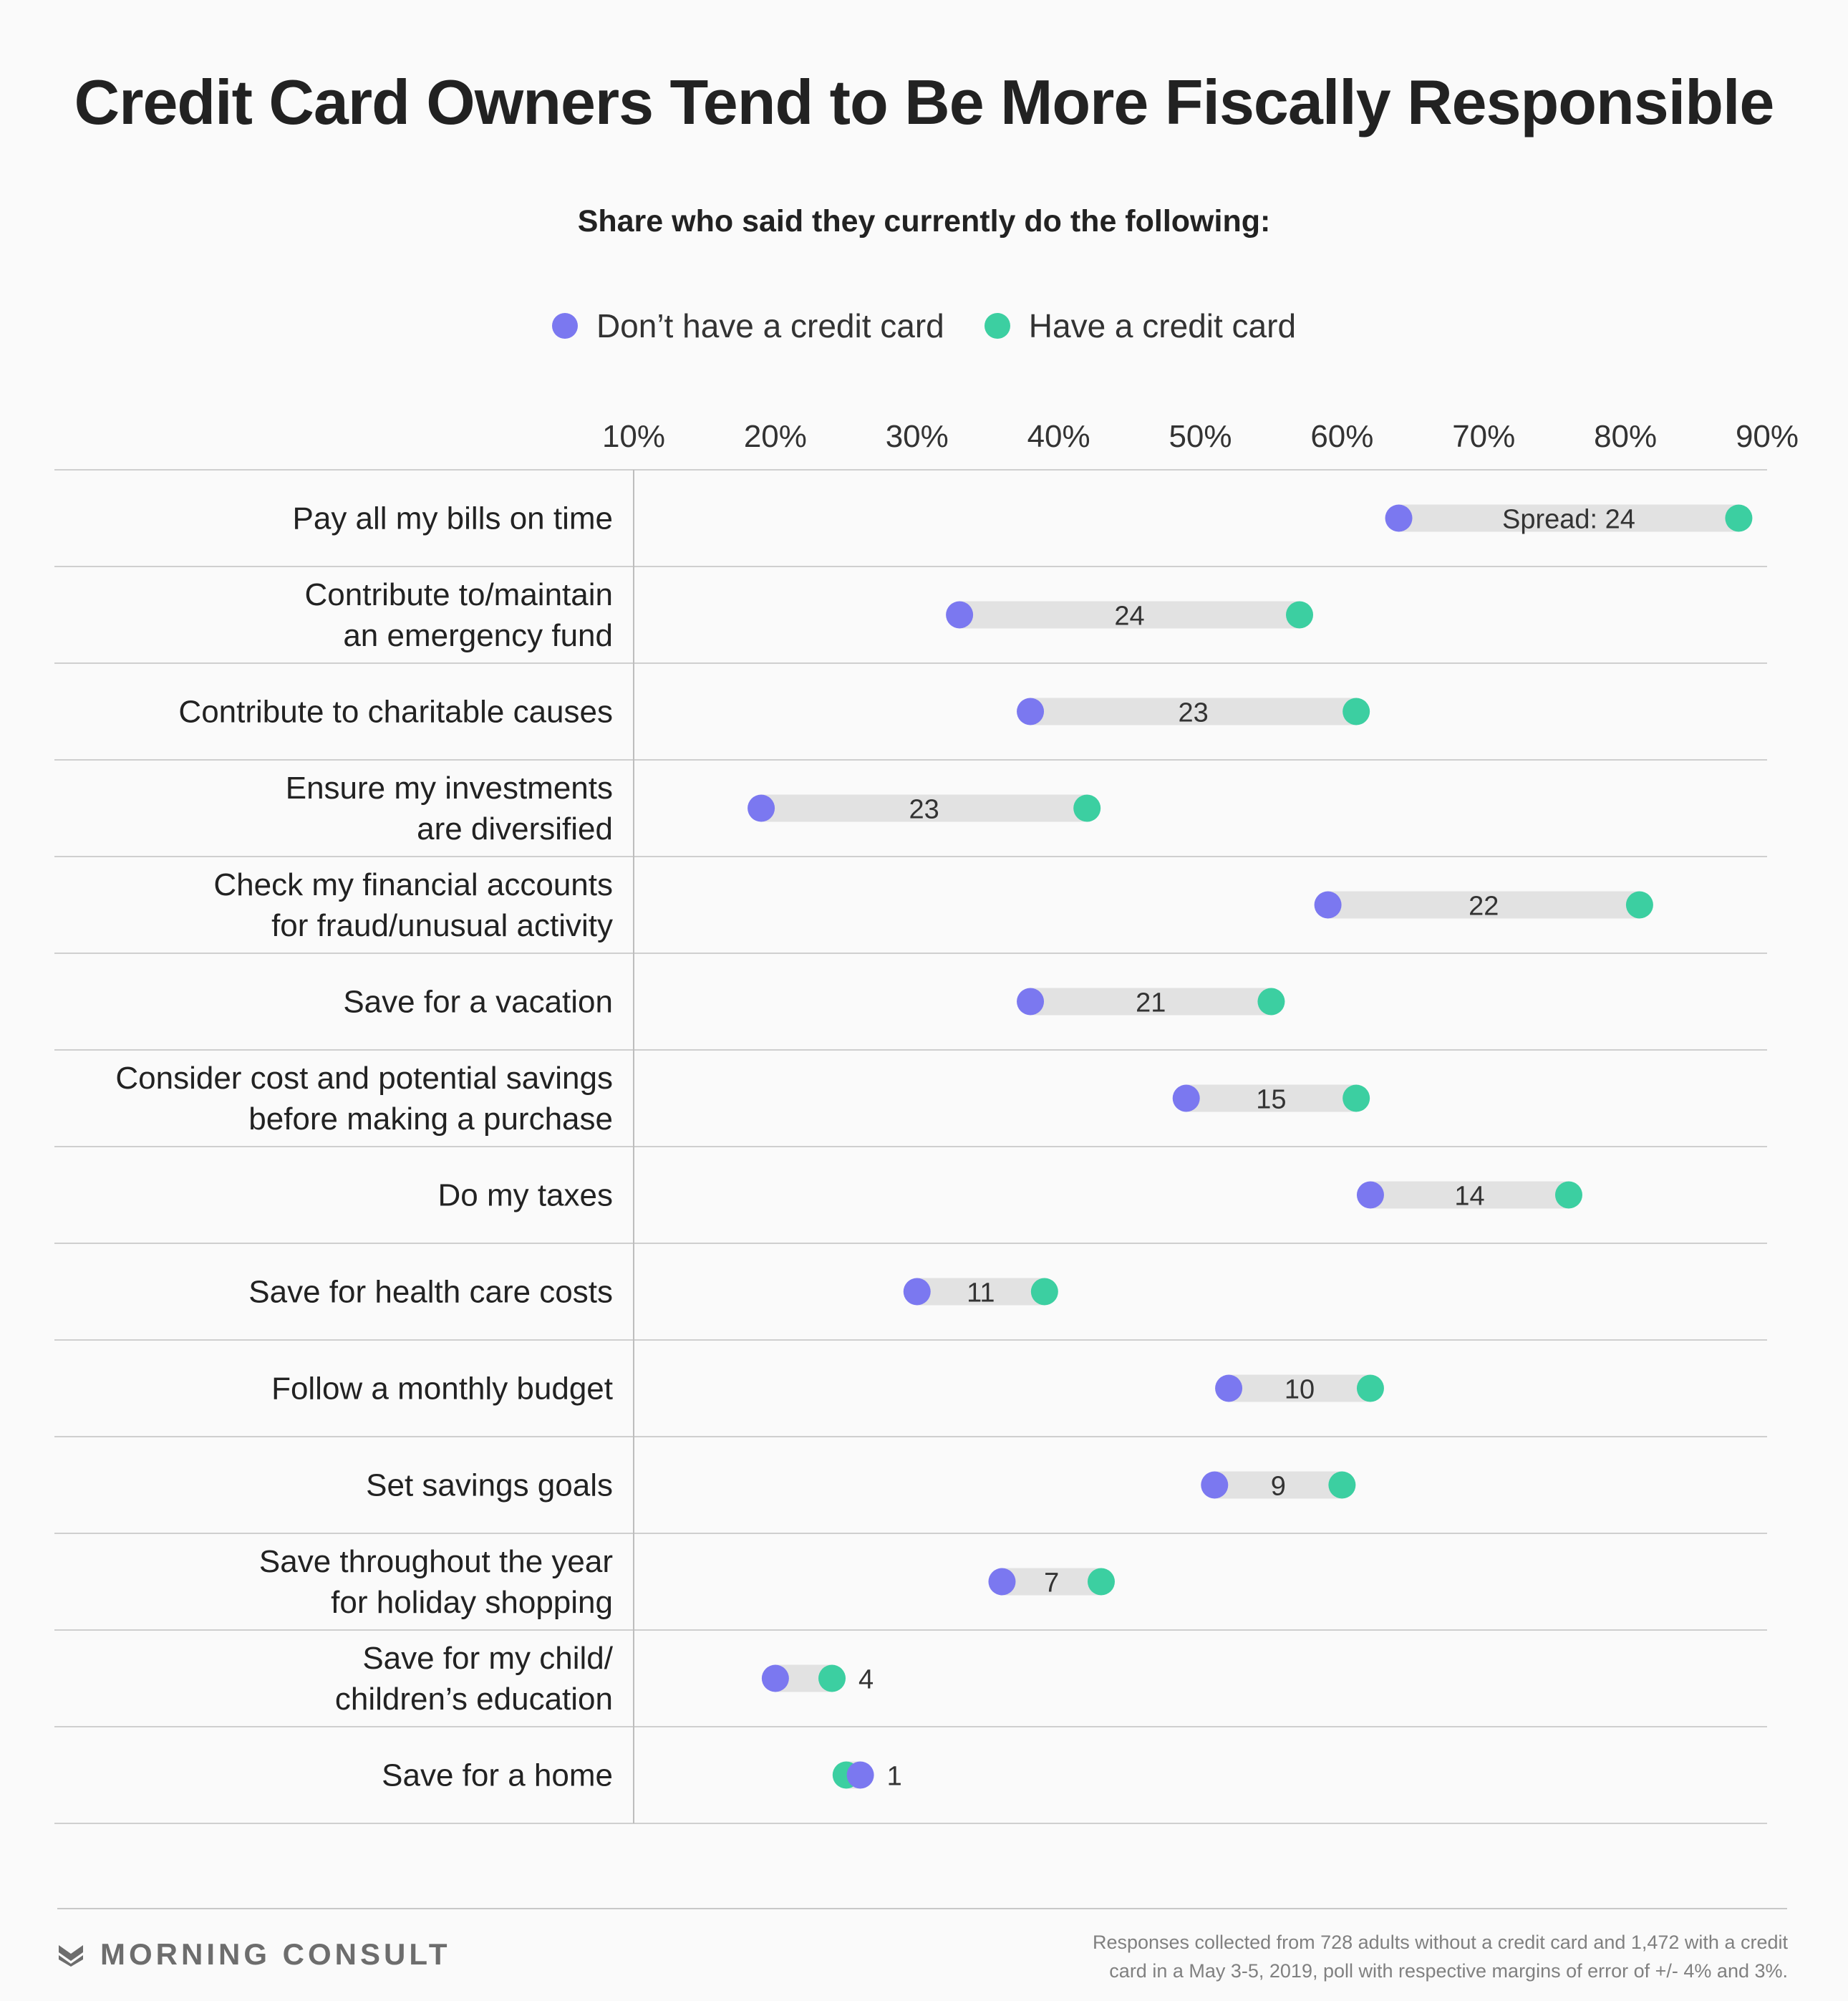  Describe the element at coordinates (564, 326) in the screenshot. I see `legend-dot-no-card` at that location.